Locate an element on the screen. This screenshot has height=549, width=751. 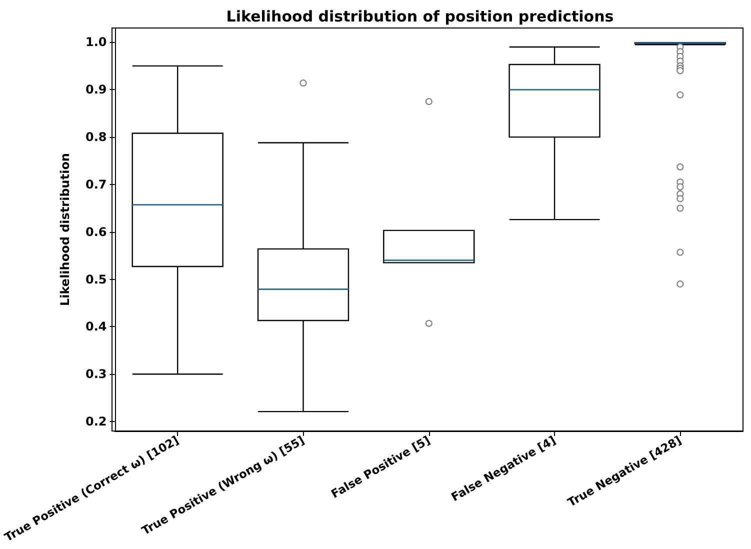
y-tick-label: 0.6 is located at coordinates (96, 231).